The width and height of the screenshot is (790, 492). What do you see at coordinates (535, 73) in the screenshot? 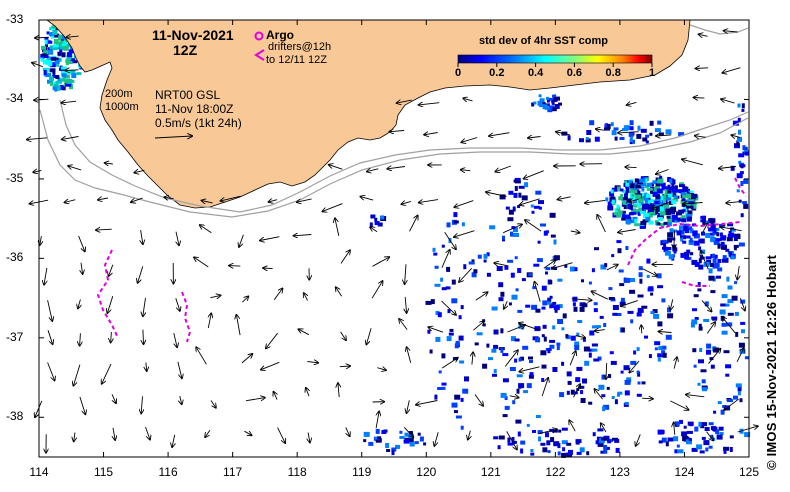
I see `colorbar-tick-label: 0.4` at bounding box center [535, 73].